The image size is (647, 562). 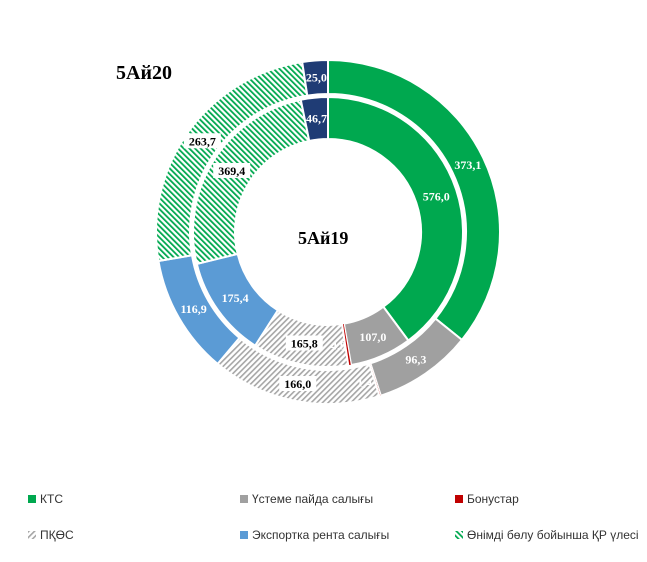 I want to click on legend-item-kts: КТС, so click(x=45, y=499).